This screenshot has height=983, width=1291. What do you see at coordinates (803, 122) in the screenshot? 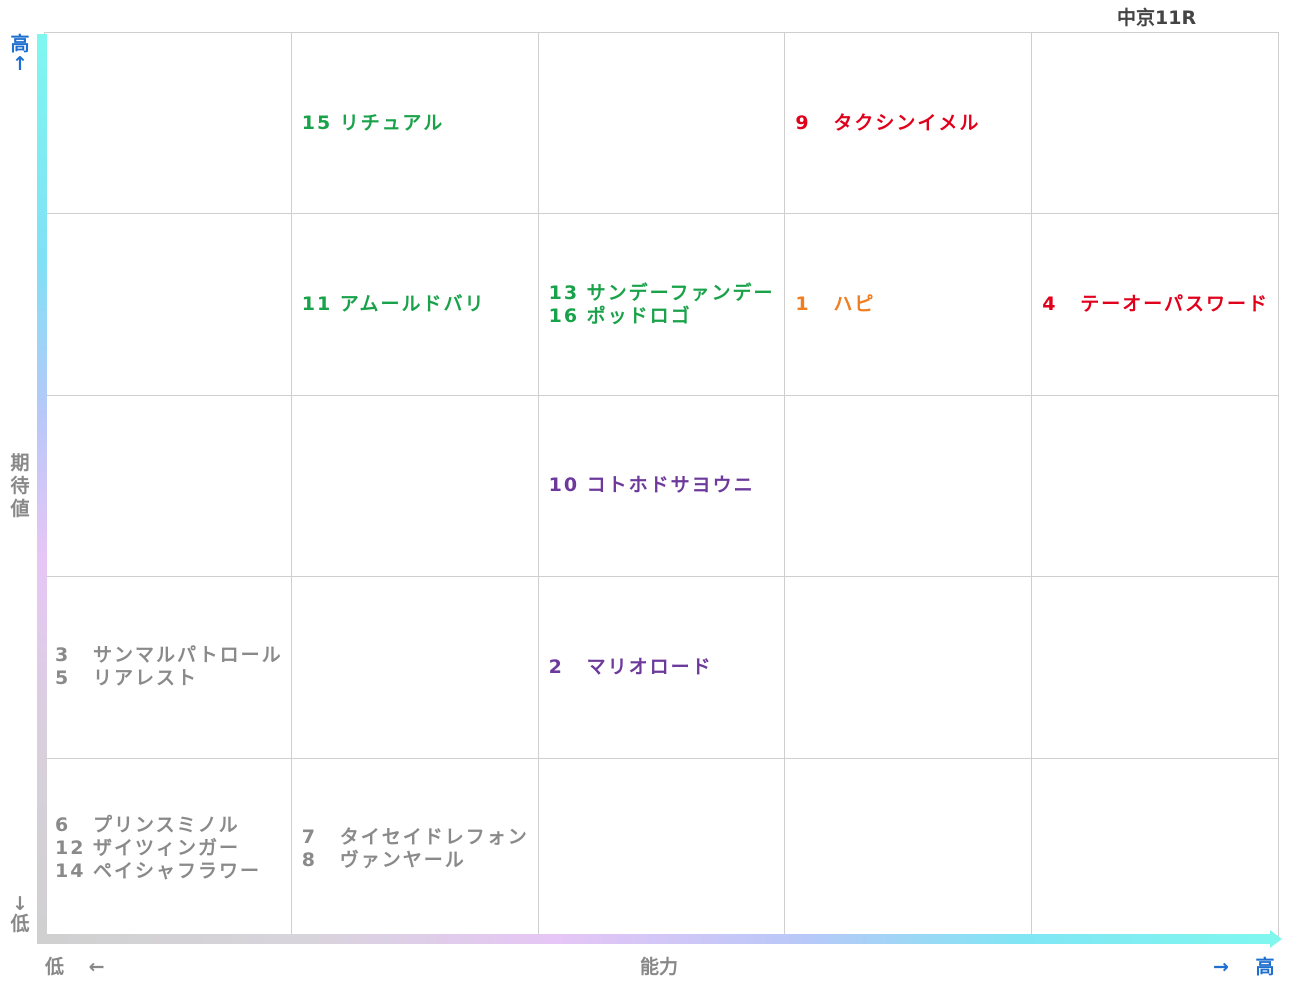
I see `horse-number: 9` at bounding box center [803, 122].